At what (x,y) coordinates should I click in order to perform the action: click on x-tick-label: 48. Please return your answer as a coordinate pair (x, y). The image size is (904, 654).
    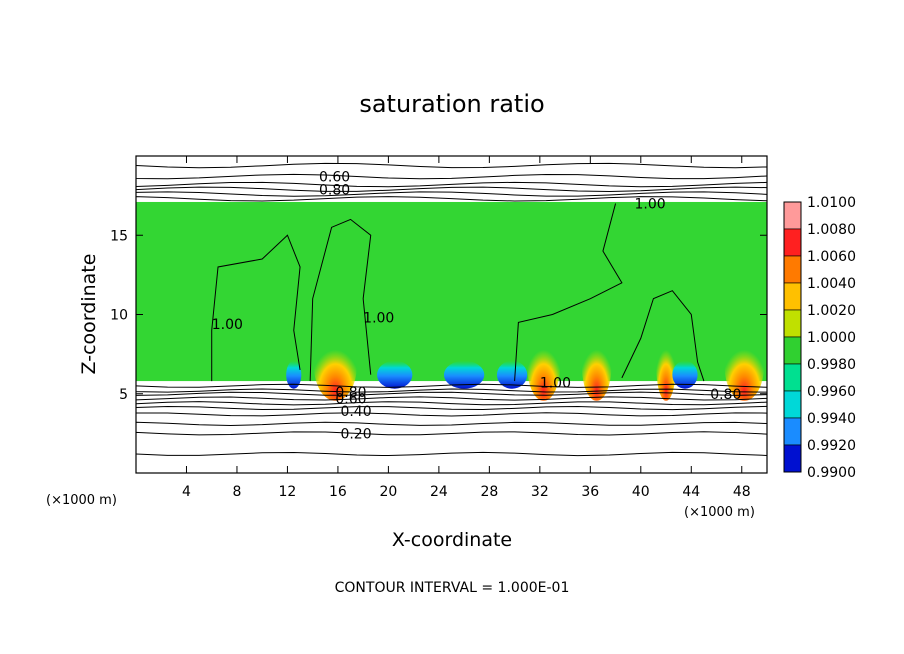
    Looking at the image, I should click on (742, 492).